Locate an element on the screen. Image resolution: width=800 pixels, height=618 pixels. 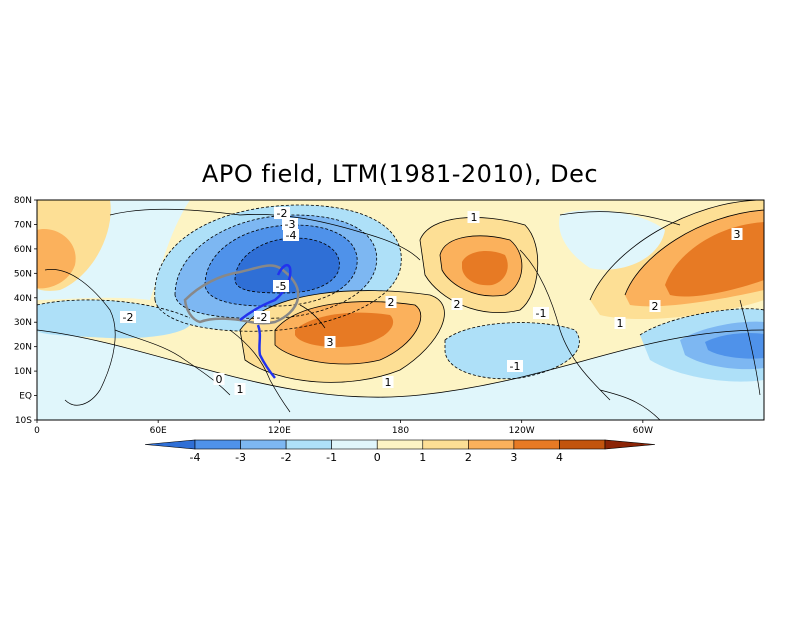
colorbar-low-triangle is located at coordinates (170, 444).